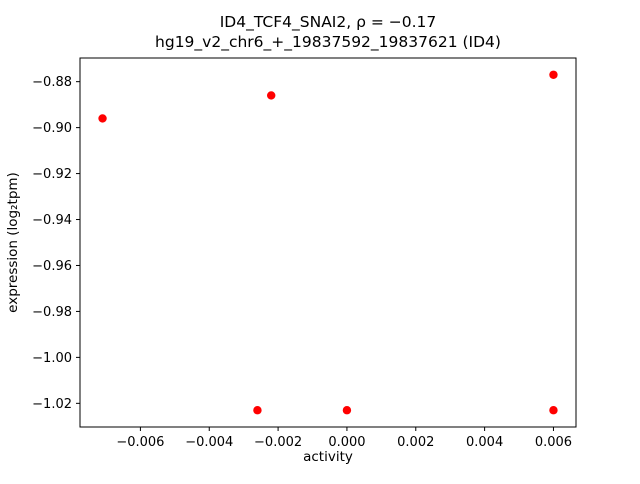  Describe the element at coordinates (415, 442) in the screenshot. I see `x-tick-label: 0.002` at that location.